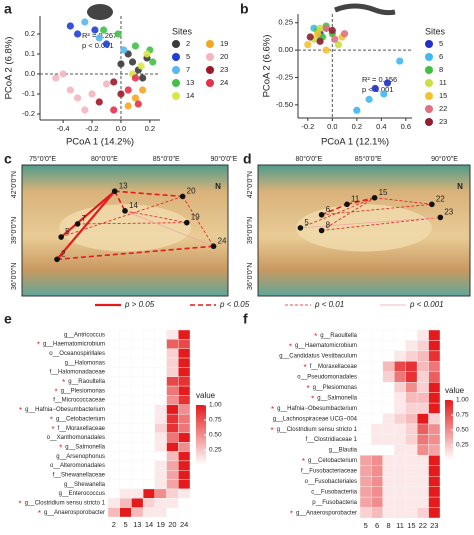  Describe the element at coordinates (441, 56) in the screenshot. I see `legend-label: 6` at that location.